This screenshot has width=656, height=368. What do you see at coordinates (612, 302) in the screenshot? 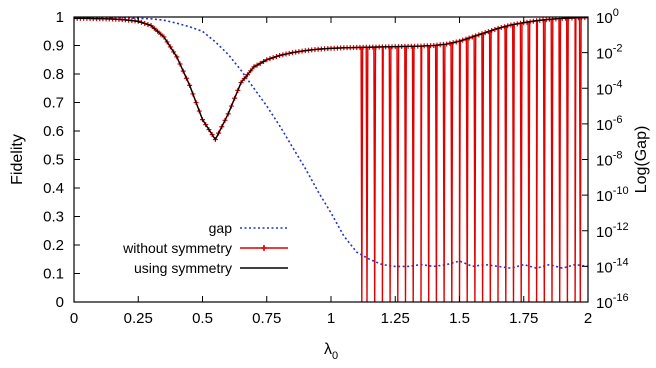
I see `y-tick-label-right: 10⁻¹⁶` at bounding box center [612, 302].